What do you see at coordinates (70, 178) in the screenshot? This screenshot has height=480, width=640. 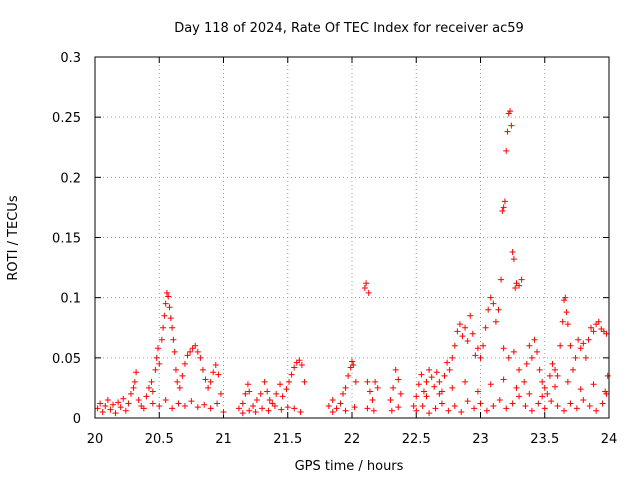 I see `y-tick-label: 0.2` at bounding box center [70, 178].